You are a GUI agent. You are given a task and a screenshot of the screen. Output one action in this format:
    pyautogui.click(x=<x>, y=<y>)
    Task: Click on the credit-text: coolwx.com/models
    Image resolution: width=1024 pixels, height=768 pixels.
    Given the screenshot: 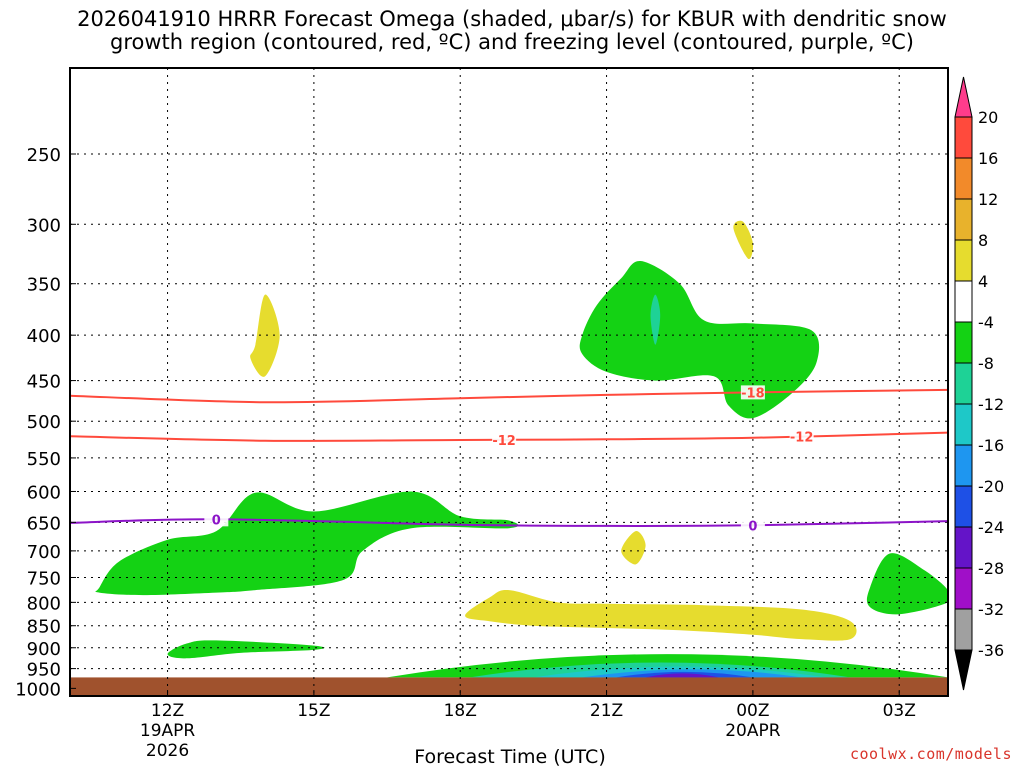 What is the action you would take?
    pyautogui.click(x=930, y=754)
    